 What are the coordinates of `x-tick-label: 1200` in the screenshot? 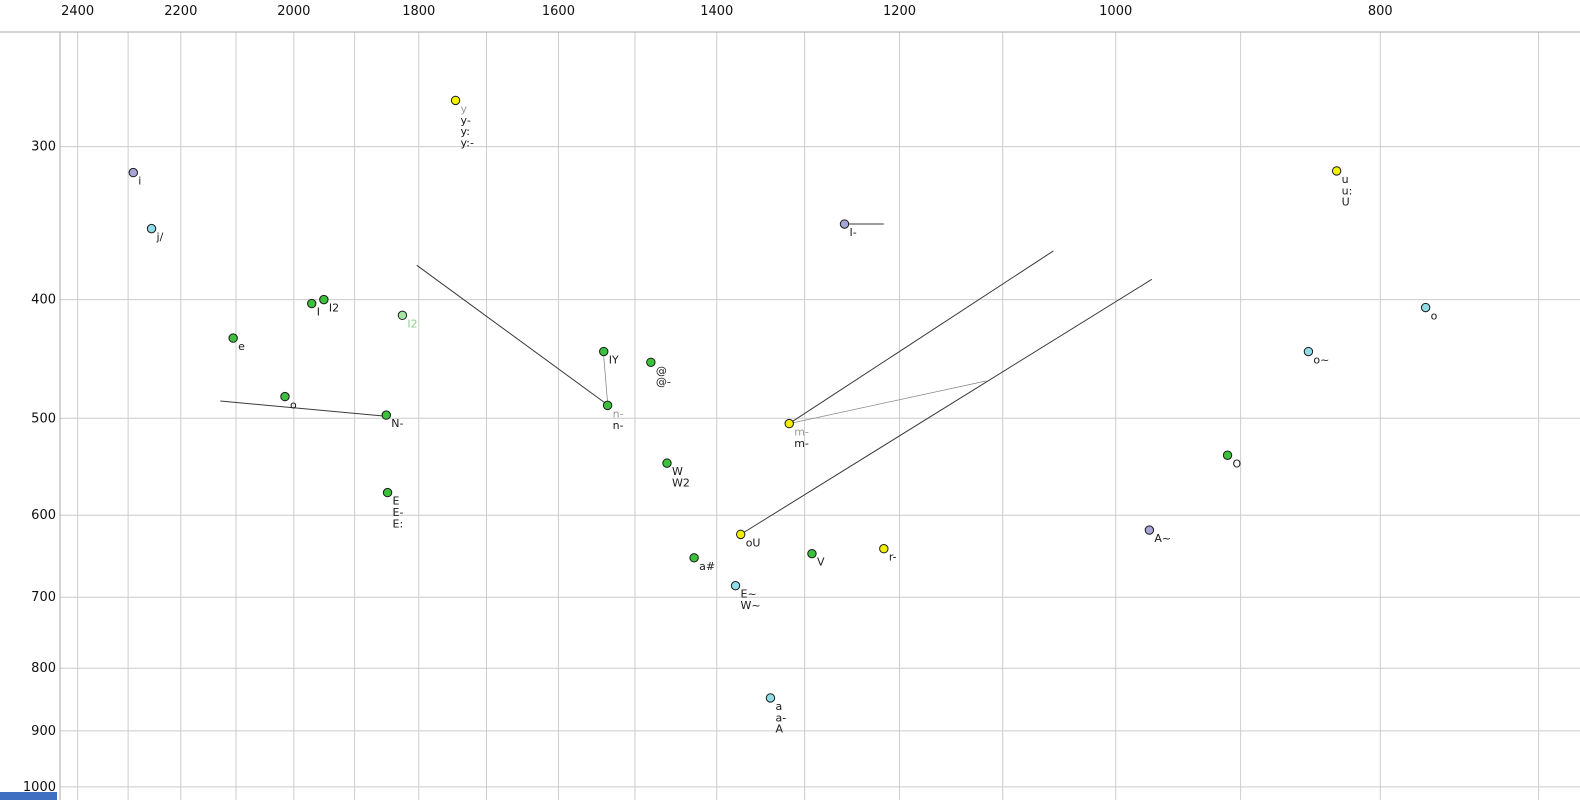 It's located at (899, 11).